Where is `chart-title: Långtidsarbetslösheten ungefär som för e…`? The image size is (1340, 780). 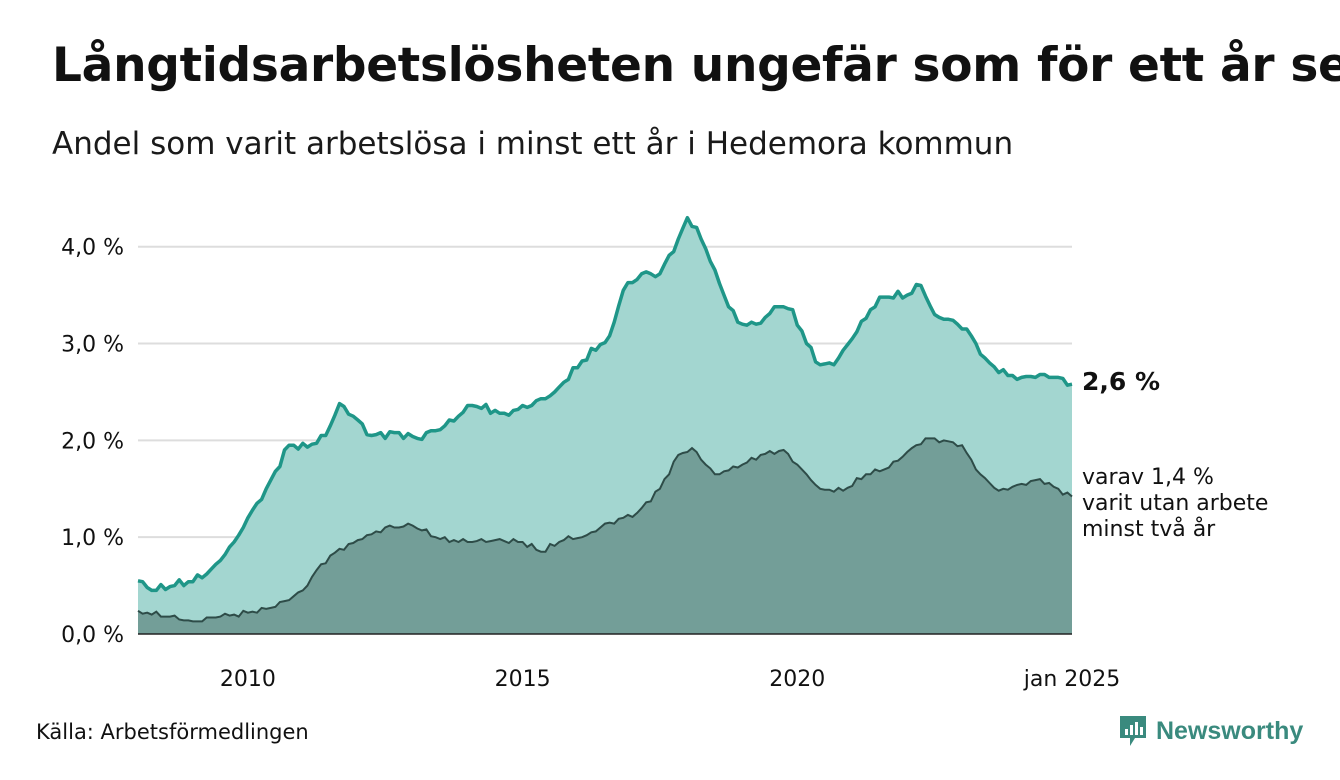 chart-title: Långtidsarbetslösheten ungefär som för e… is located at coordinates (696, 65).